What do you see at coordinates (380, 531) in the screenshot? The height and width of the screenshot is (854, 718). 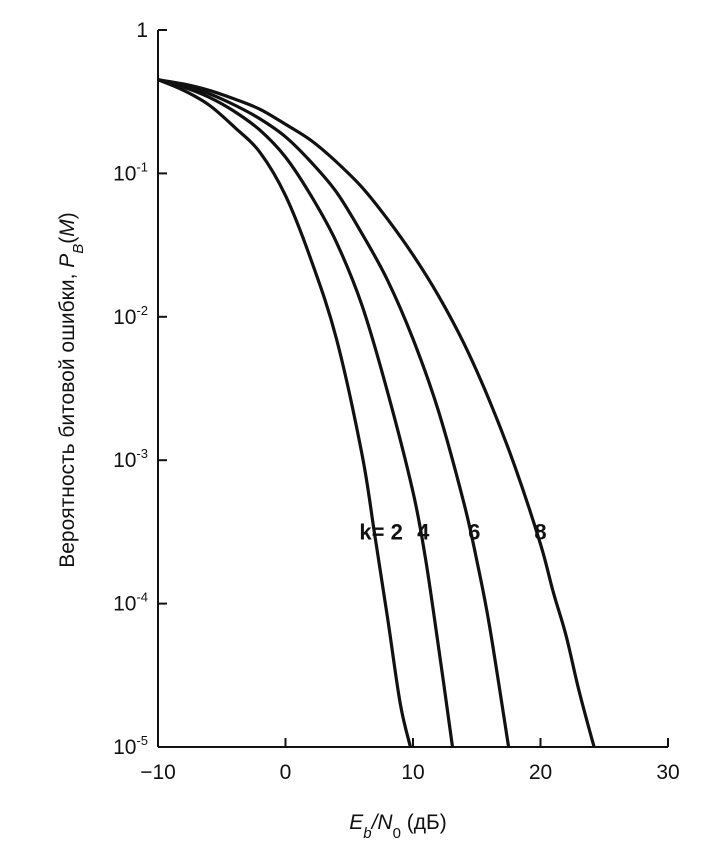 I see `series-label-1: k= 2` at bounding box center [380, 531].